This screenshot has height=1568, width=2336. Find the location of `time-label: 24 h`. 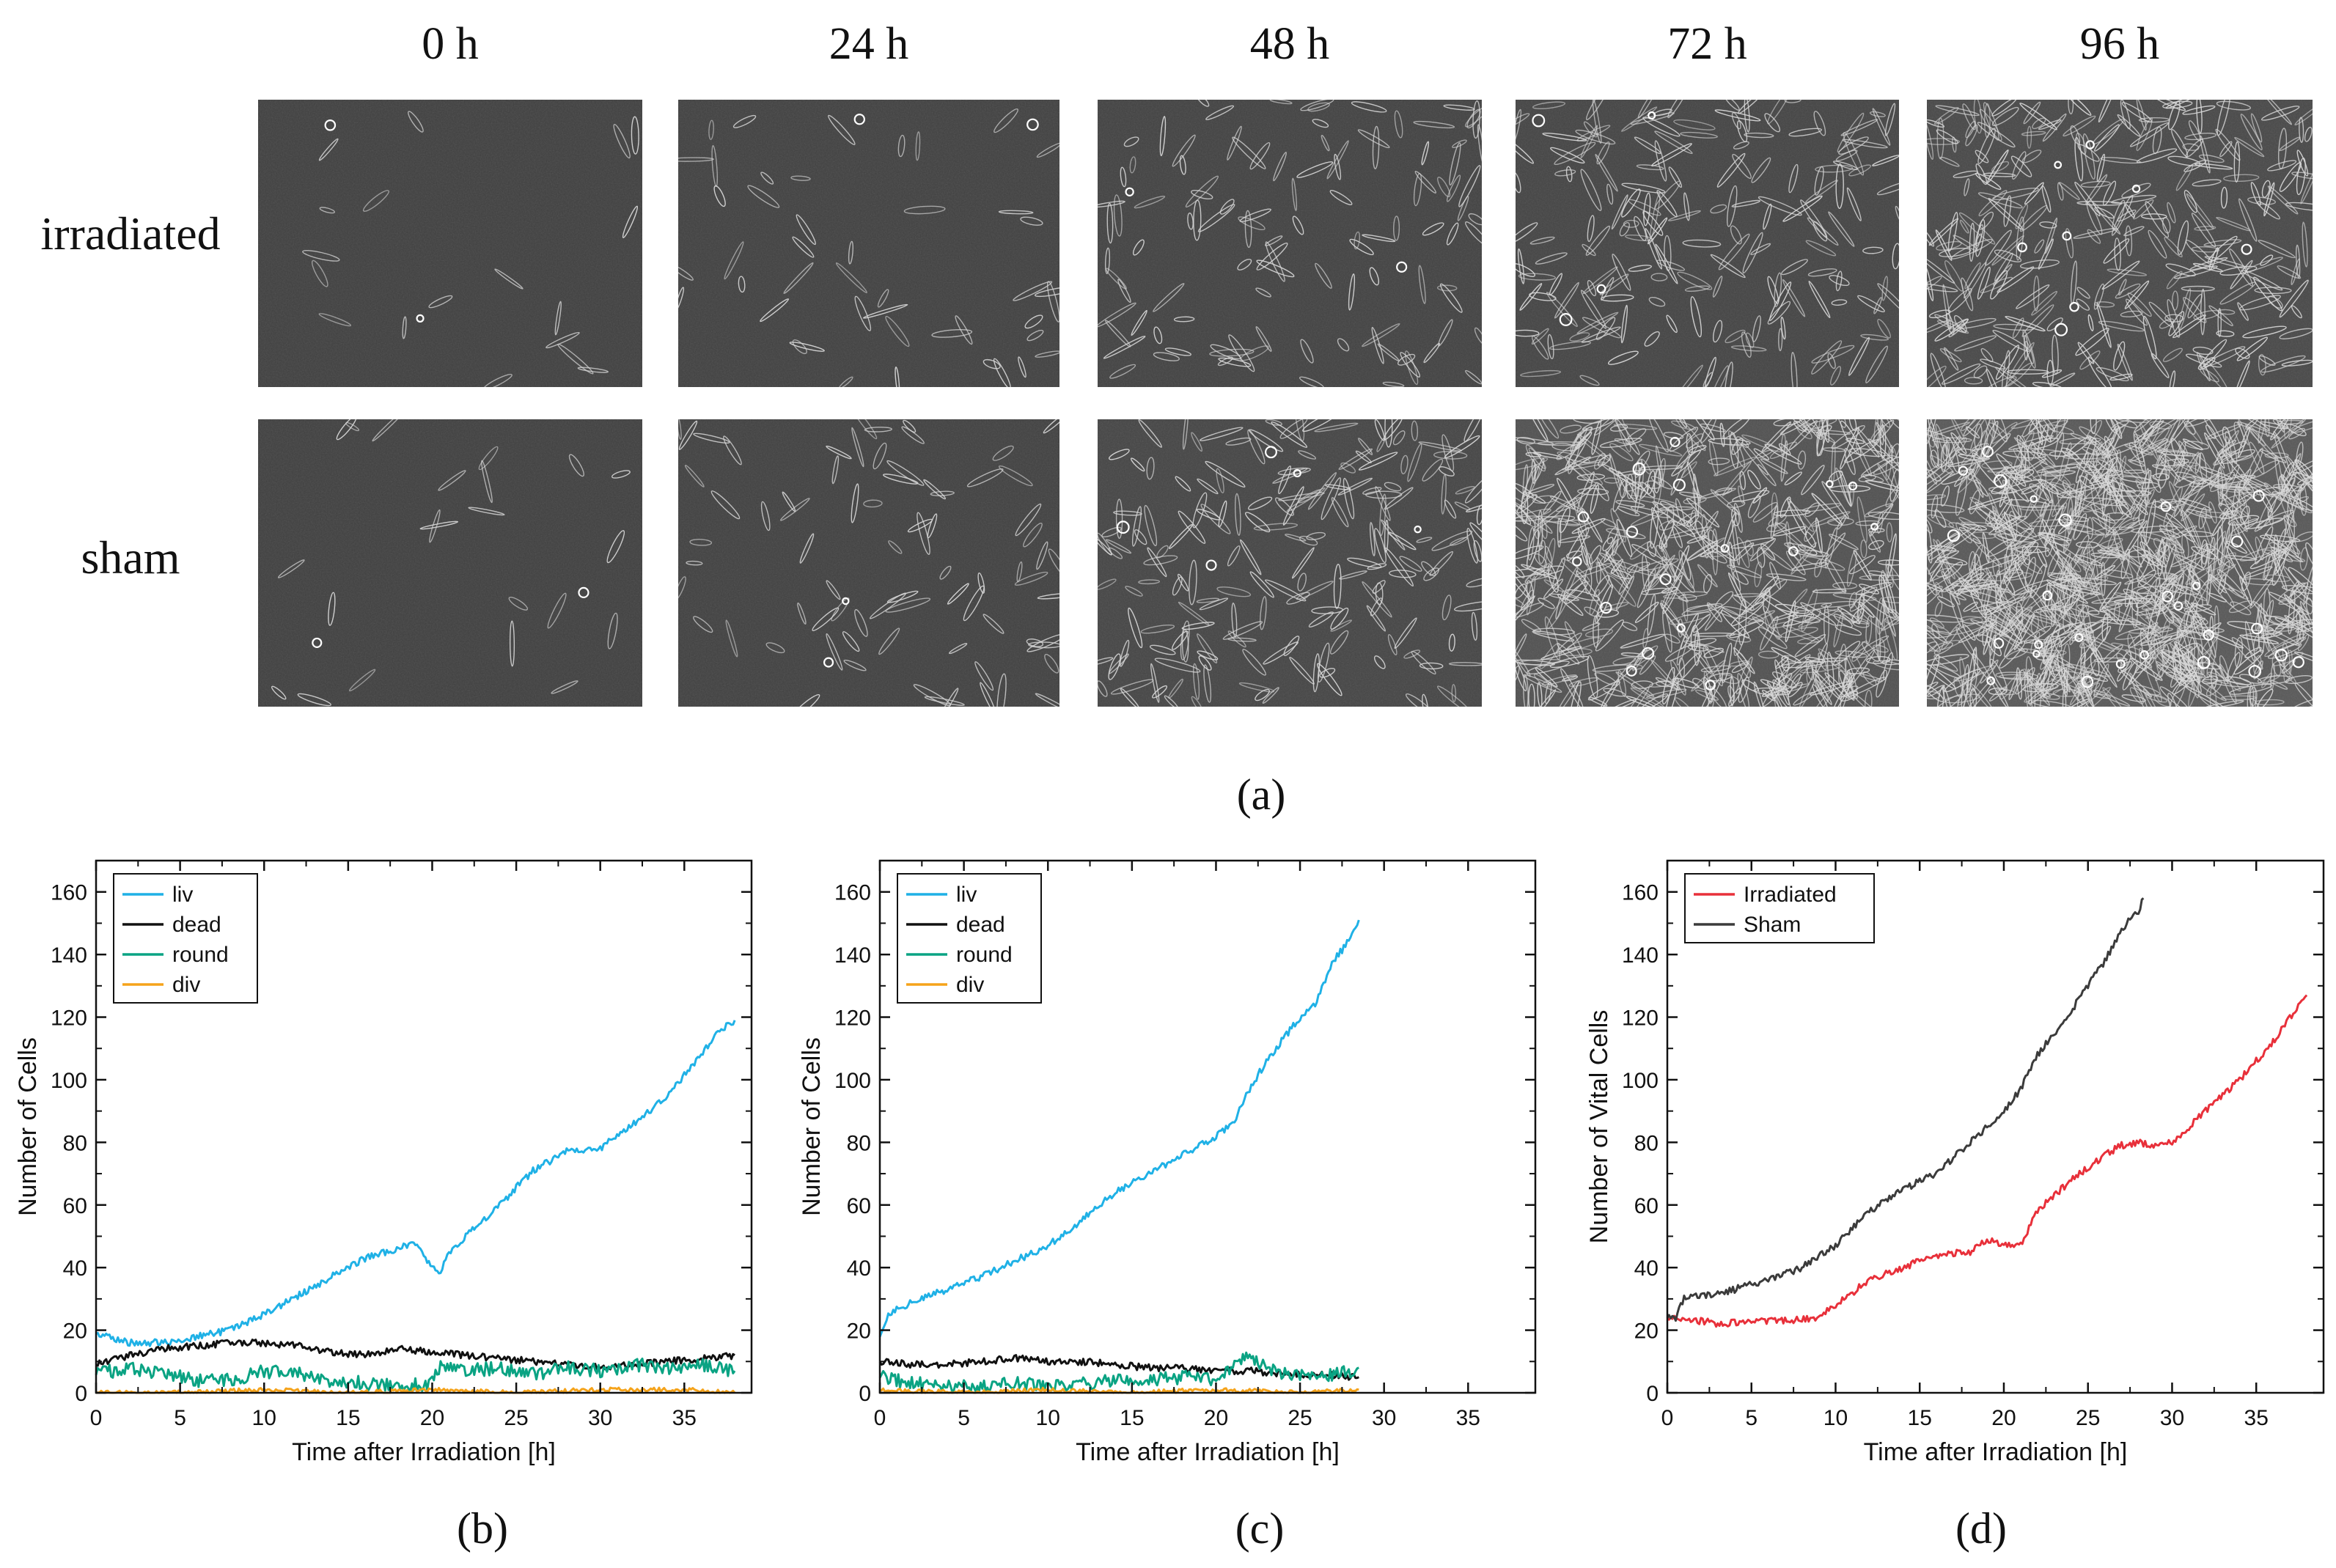

time-label: 24 h is located at coordinates (869, 44).